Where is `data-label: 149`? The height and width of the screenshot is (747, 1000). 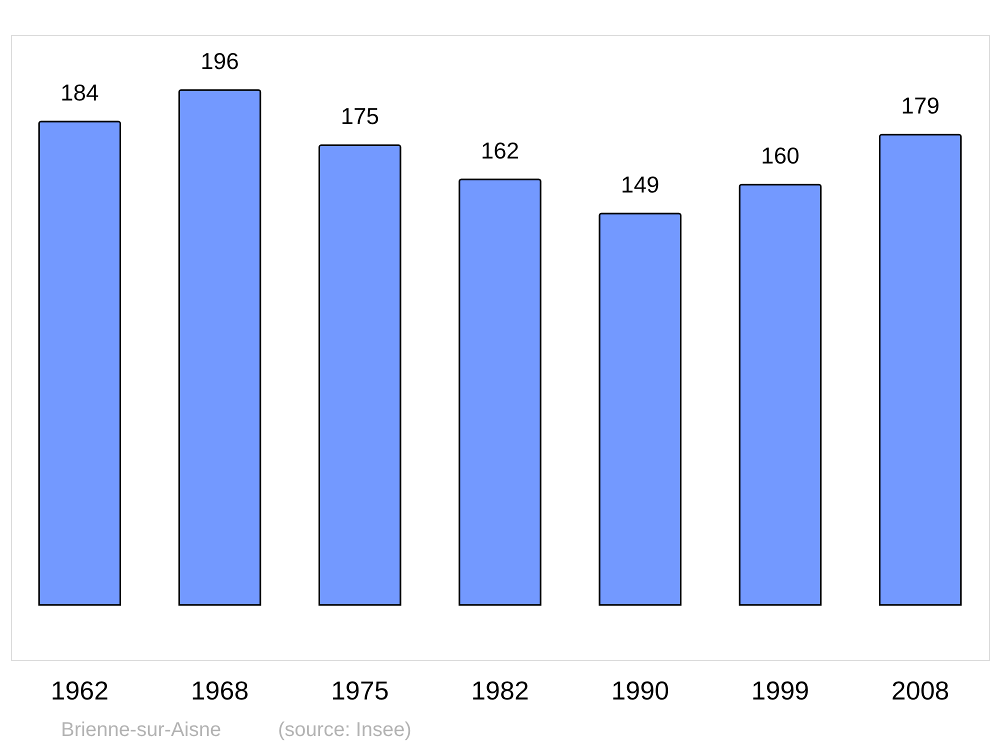
data-label: 149 is located at coordinates (640, 184).